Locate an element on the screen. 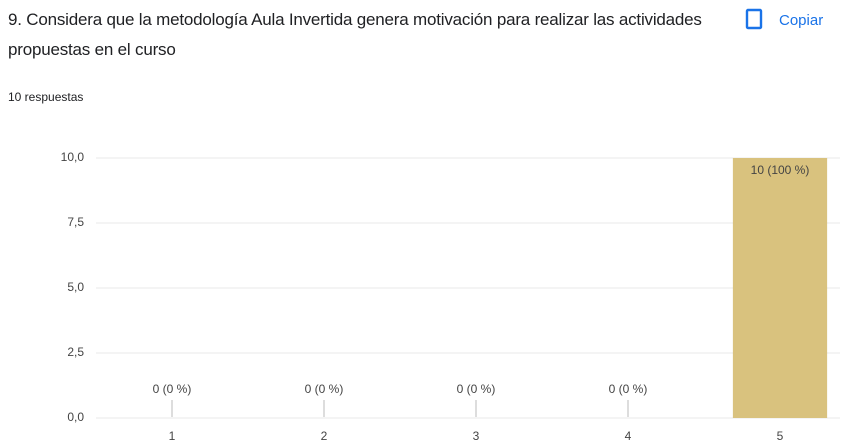 The image size is (844, 447). y-tick-label: 2,5 is located at coordinates (75, 352).